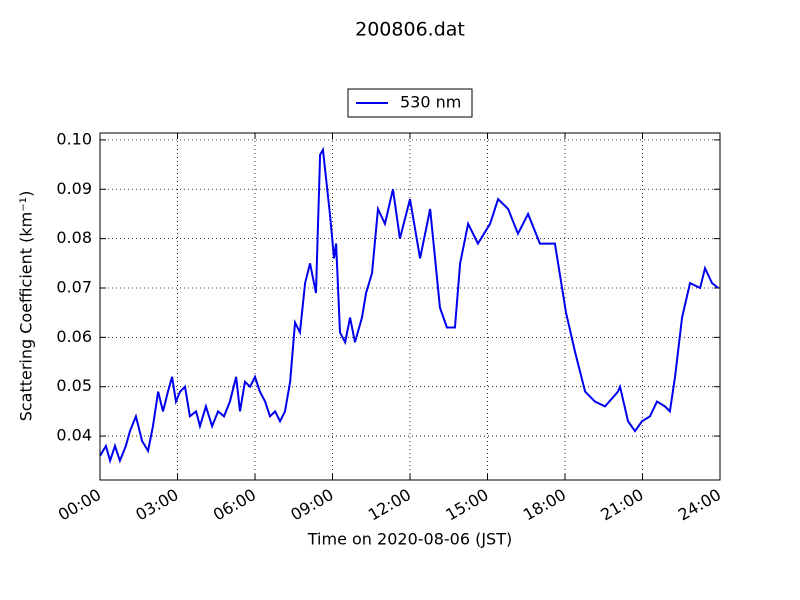  I want to click on x-axis-label: Time on 2020-08-06 (JST), so click(409, 539).